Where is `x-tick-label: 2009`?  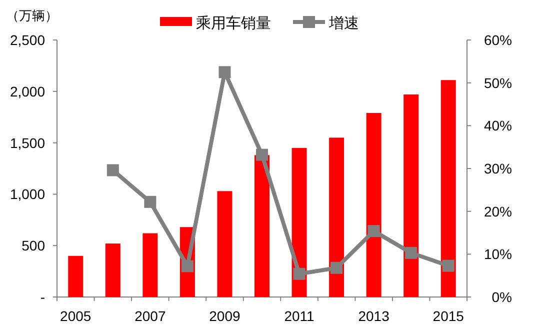
x-tick-label: 2009 is located at coordinates (225, 316).